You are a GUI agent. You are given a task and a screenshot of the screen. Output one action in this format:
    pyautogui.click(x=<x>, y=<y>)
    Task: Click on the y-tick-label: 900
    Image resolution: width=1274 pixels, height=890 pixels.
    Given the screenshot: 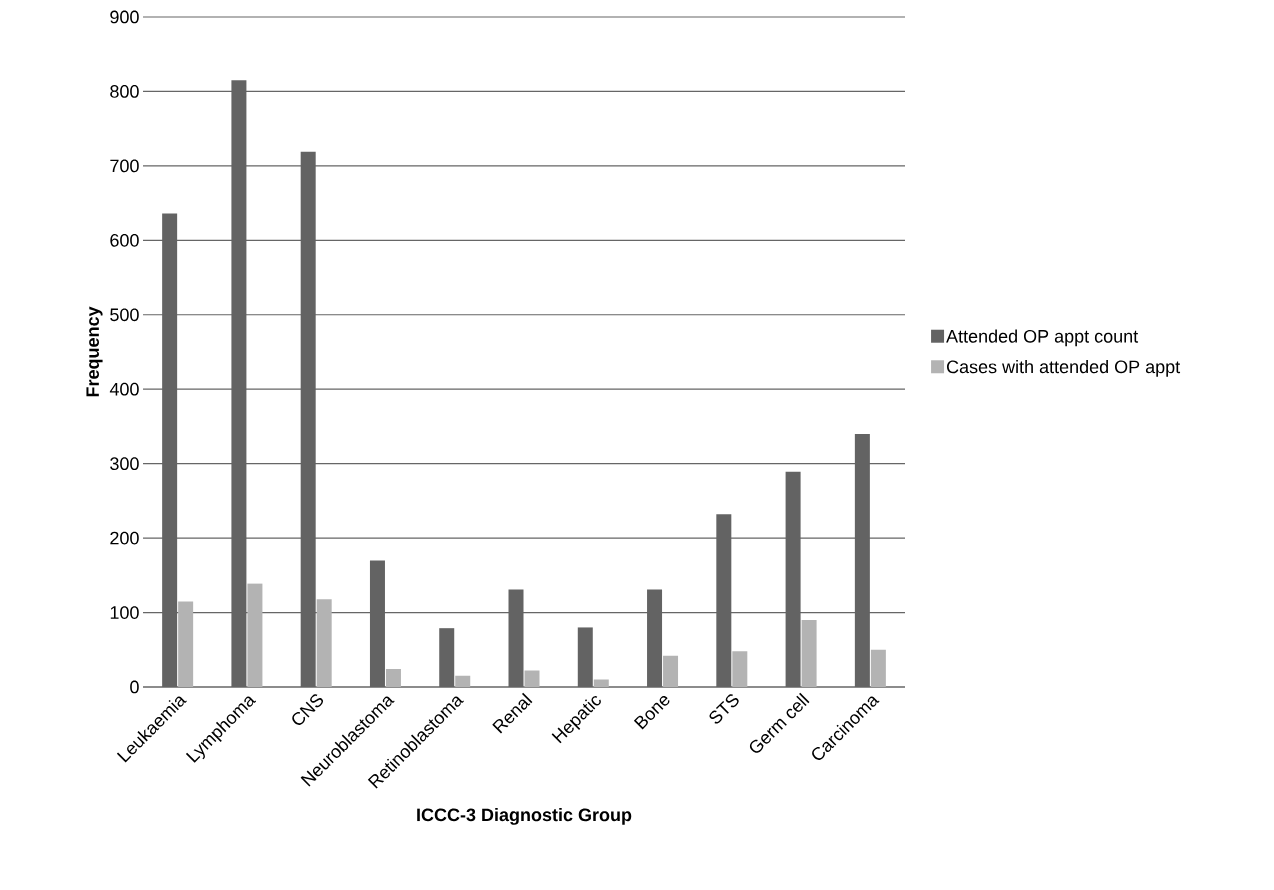 What is the action you would take?
    pyautogui.click(x=124, y=17)
    